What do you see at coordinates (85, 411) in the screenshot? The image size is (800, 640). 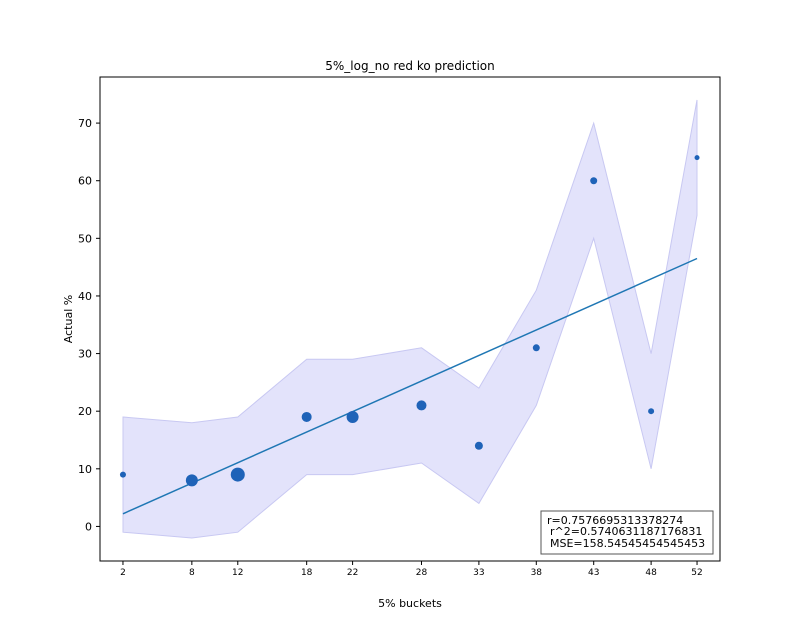 I see `y-tick-label: 20` at bounding box center [85, 411].